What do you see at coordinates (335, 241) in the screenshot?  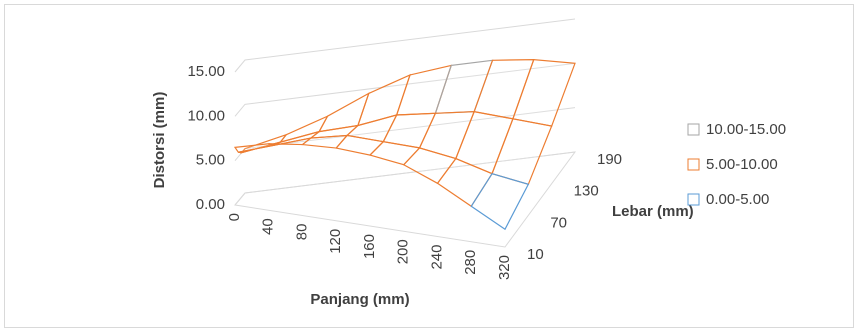 I see `x-tick-label: 120` at bounding box center [335, 241].